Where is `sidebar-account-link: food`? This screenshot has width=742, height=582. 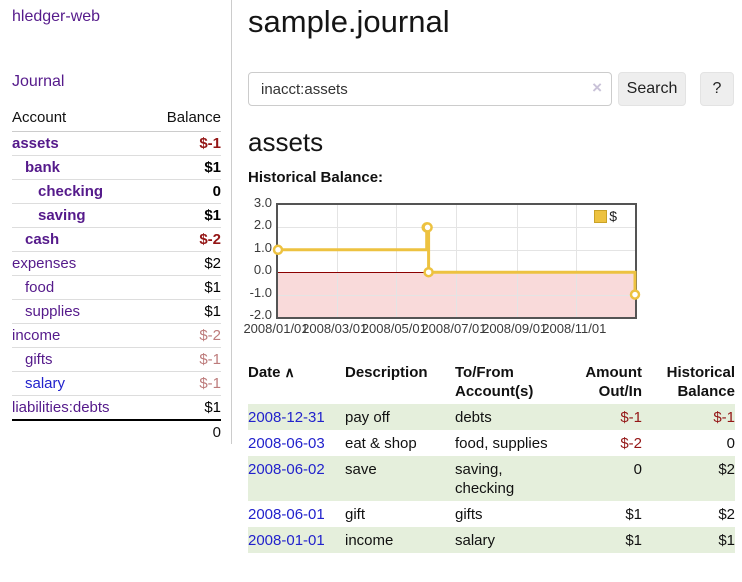
sidebar-account-link: food is located at coordinates (40, 287).